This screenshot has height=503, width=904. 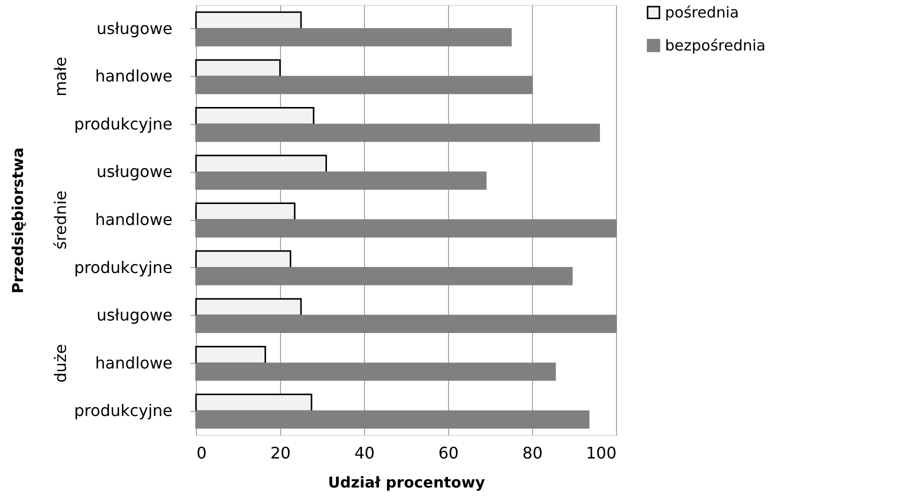 I want to click on x-tick-label: 20, so click(x=280, y=453).